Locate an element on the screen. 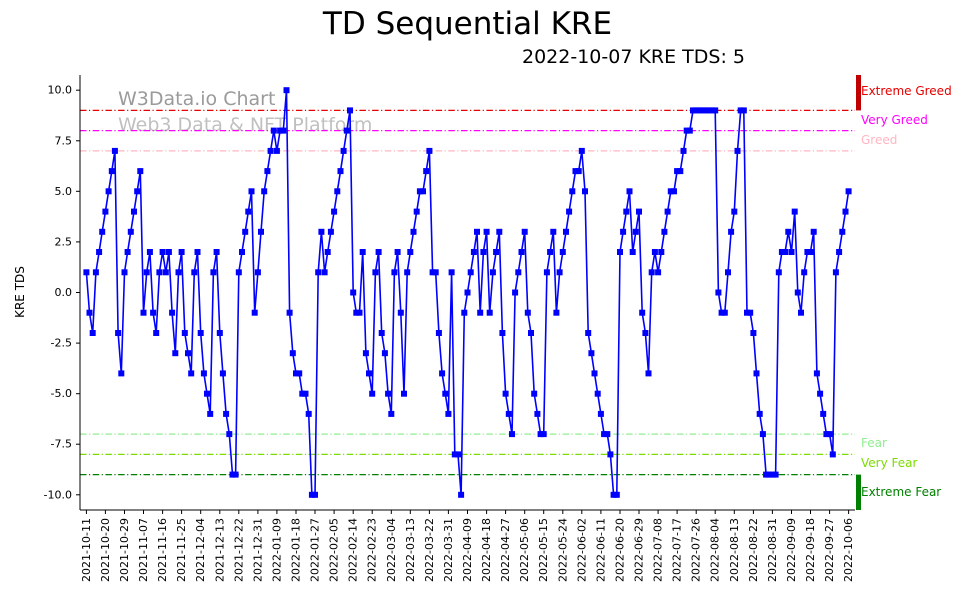  x-tick-label: 2021-11-25 is located at coordinates (181, 550).